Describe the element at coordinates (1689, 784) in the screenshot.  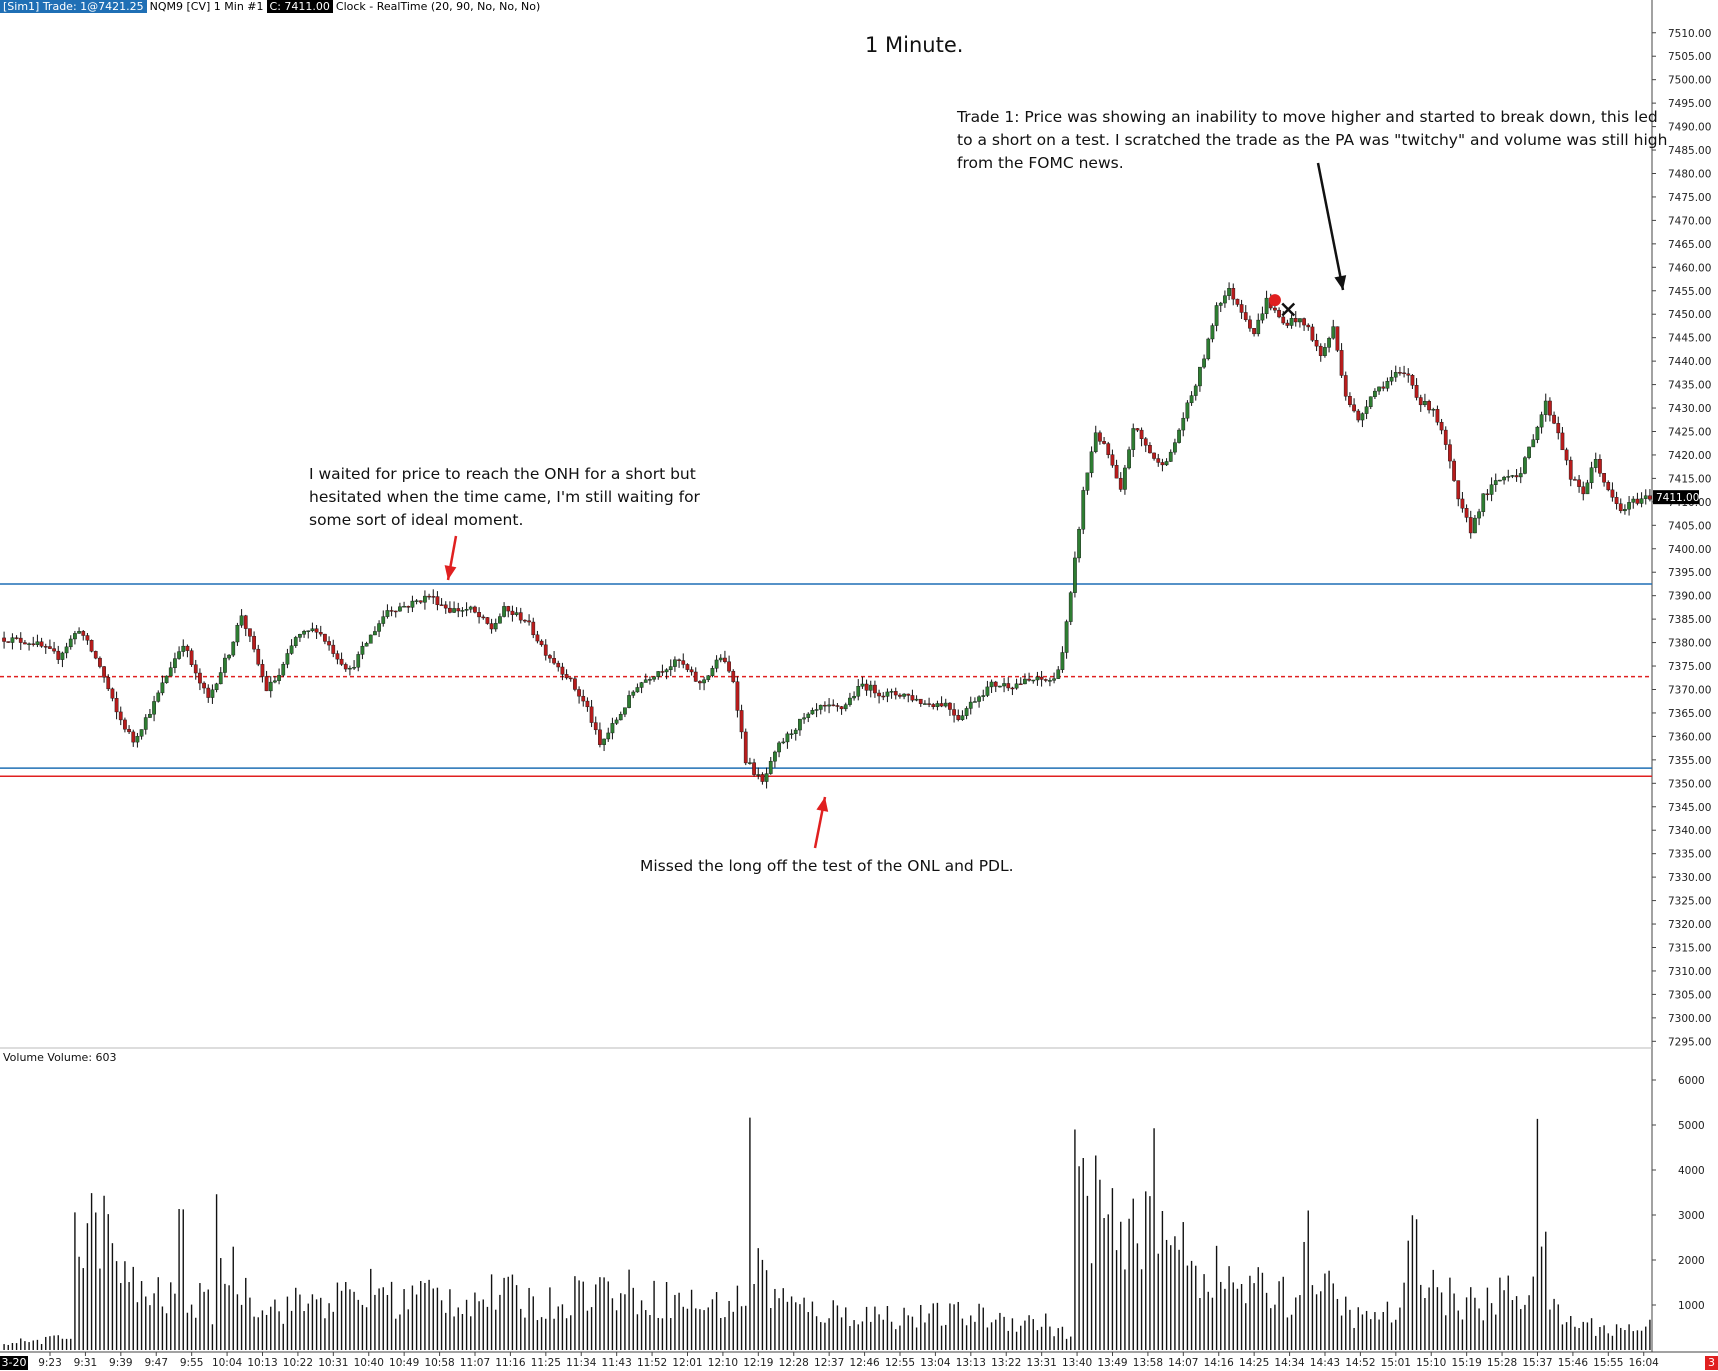
I see `price-tick-label: 7350.00` at that location.